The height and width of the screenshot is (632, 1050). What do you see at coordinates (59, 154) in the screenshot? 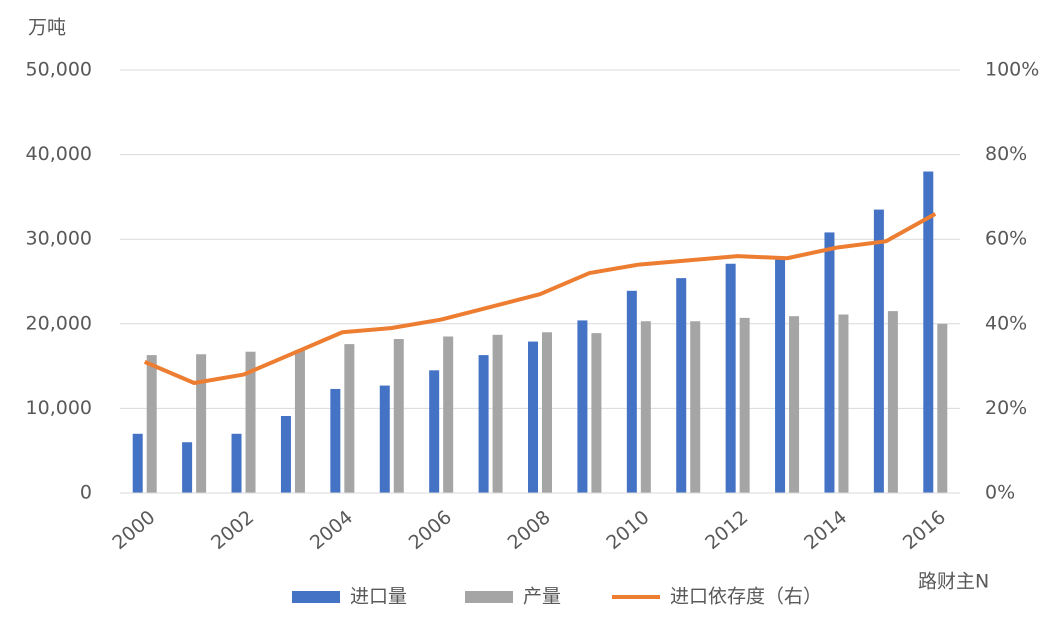
I see `y-tick-label: 40,000` at bounding box center [59, 154].